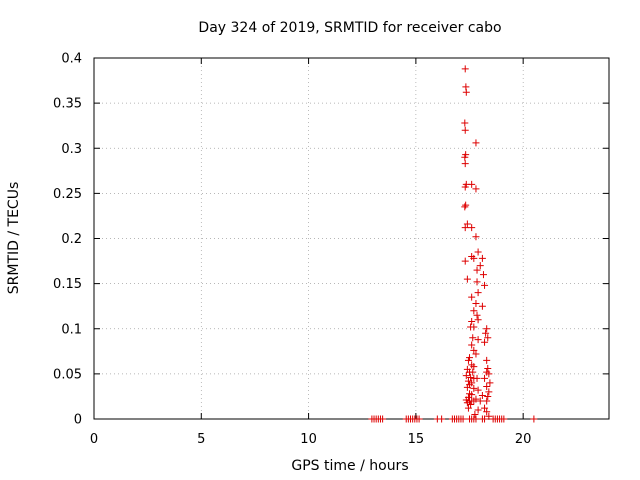  I want to click on y-tick-label: 0.3, so click(71, 149).